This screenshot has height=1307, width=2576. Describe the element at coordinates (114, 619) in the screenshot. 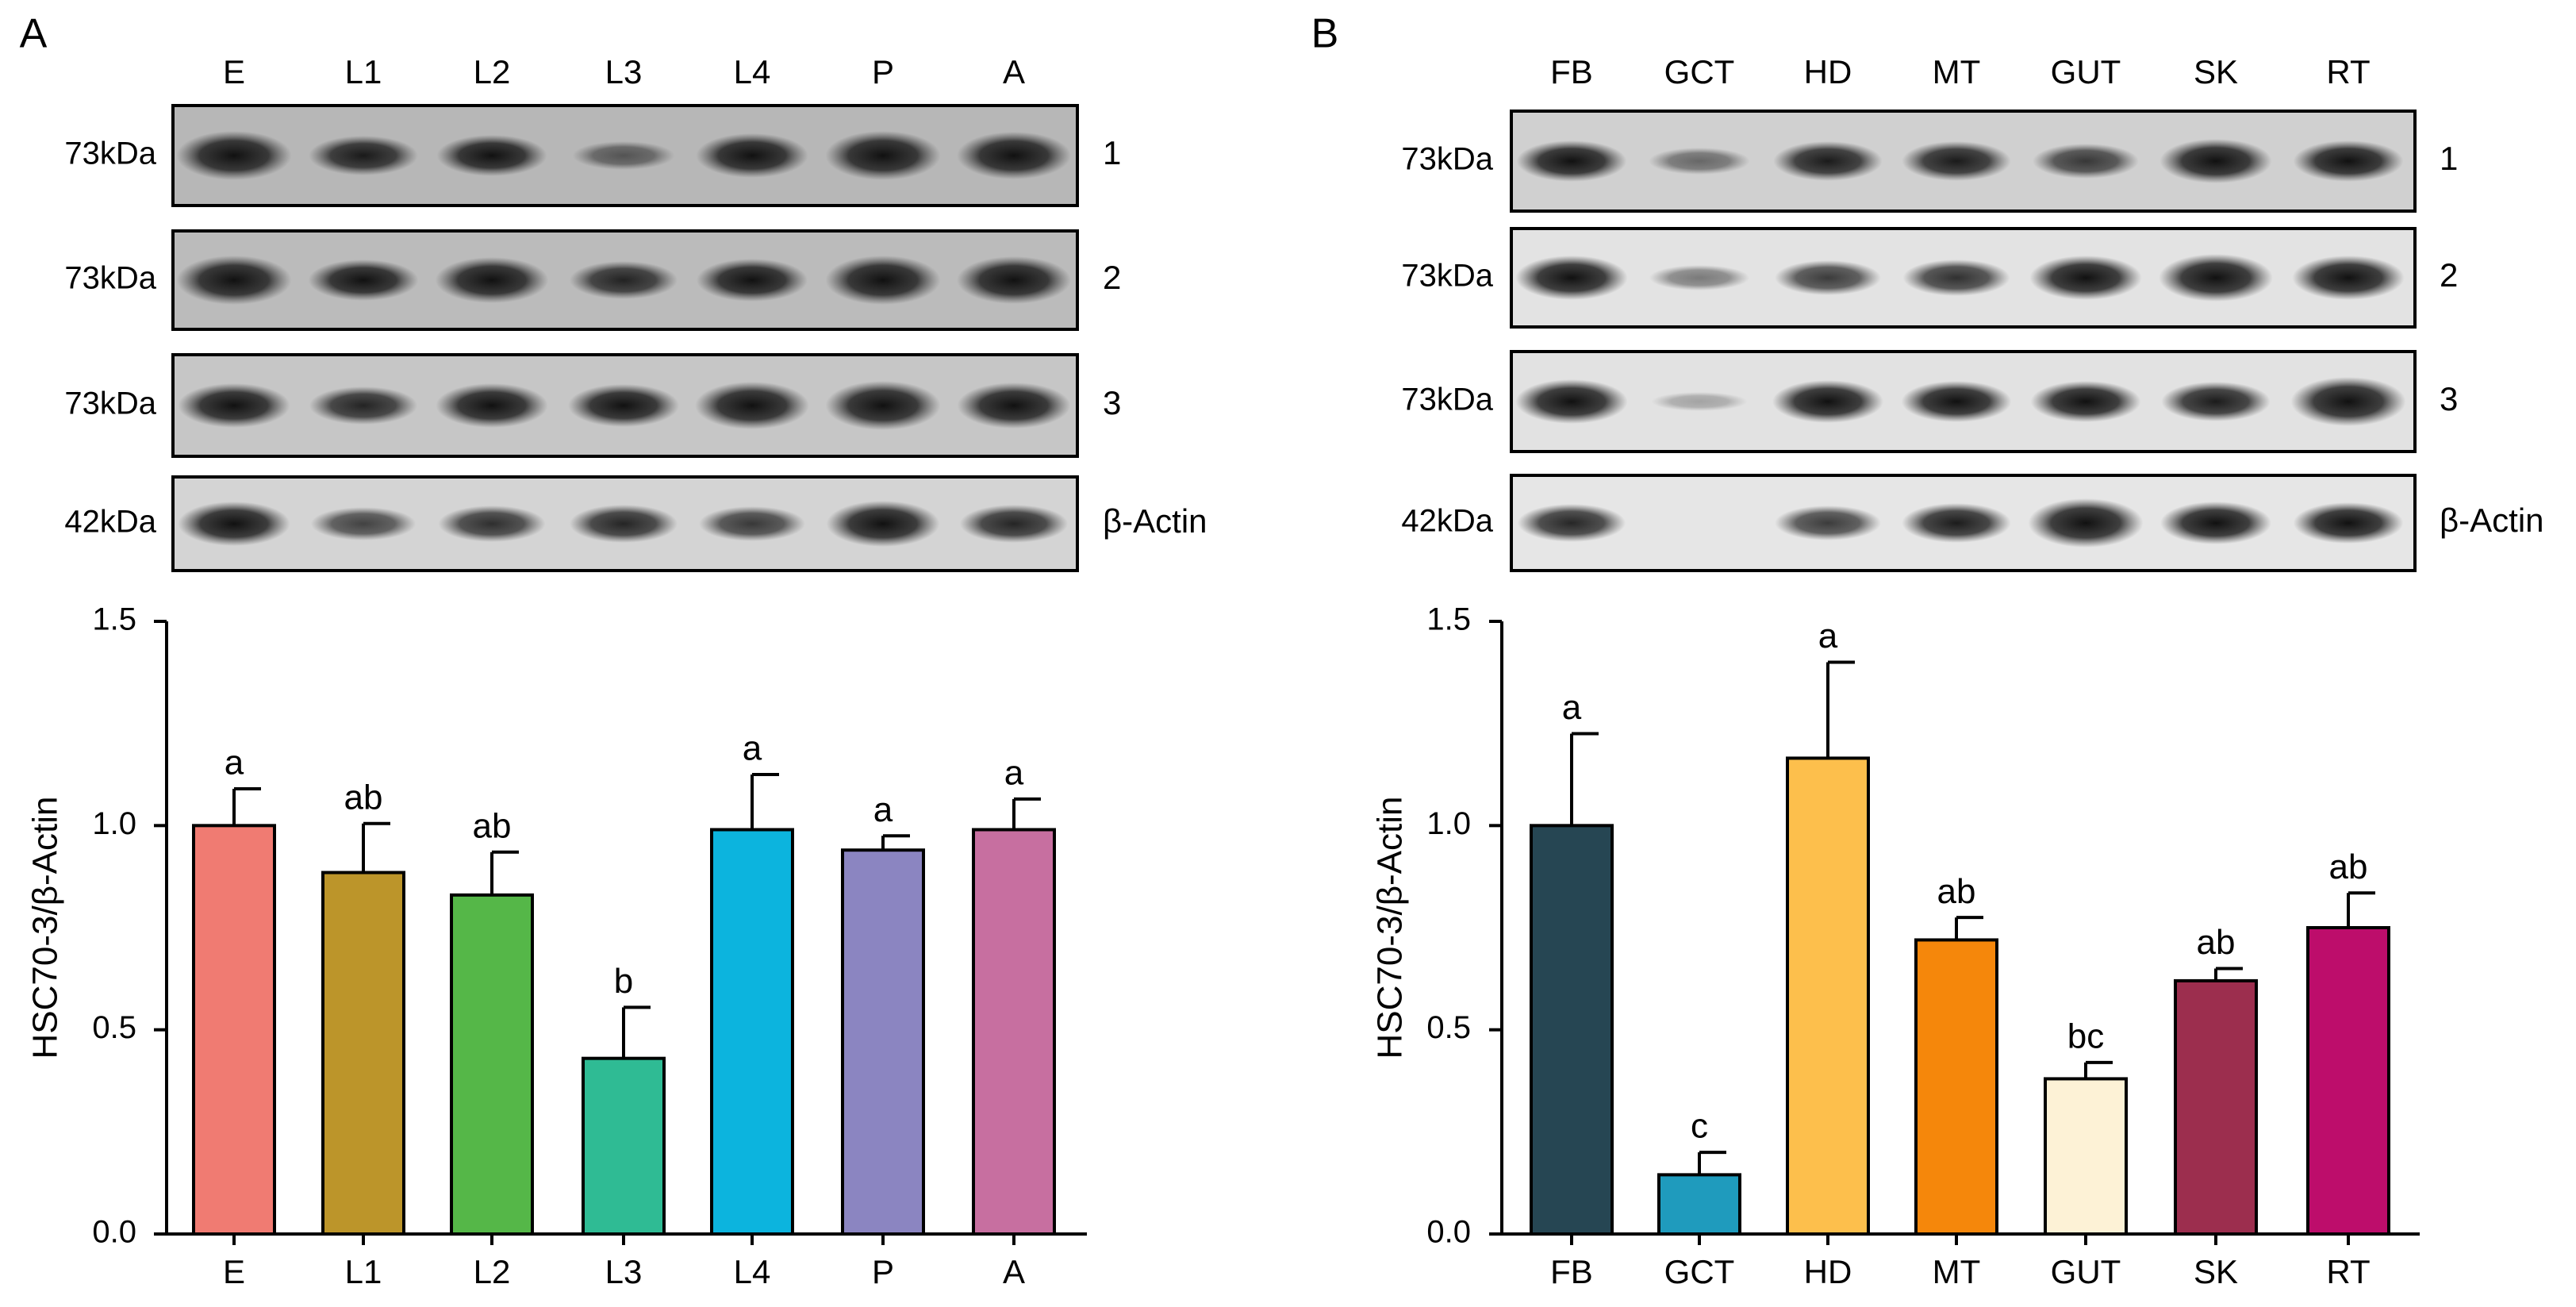

I see `y-tick-label: 1.5` at that location.